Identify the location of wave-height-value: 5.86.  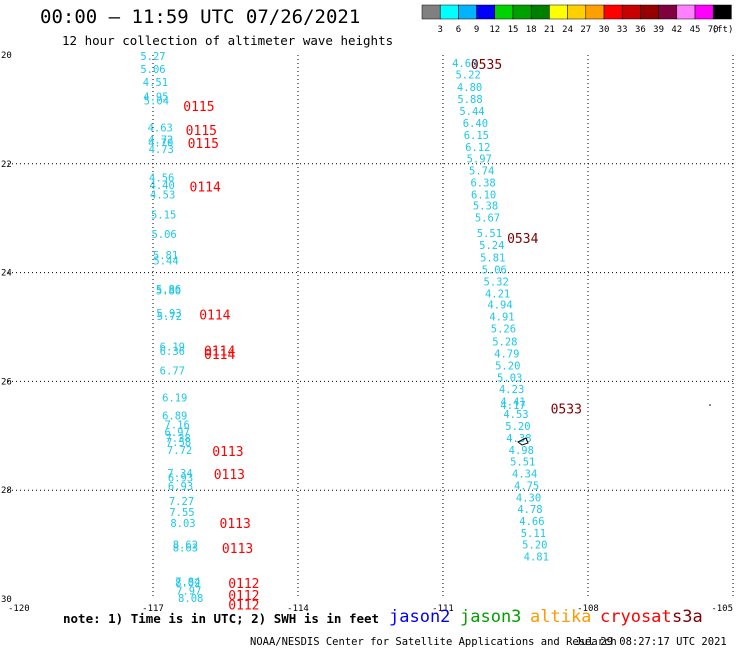
(168, 290).